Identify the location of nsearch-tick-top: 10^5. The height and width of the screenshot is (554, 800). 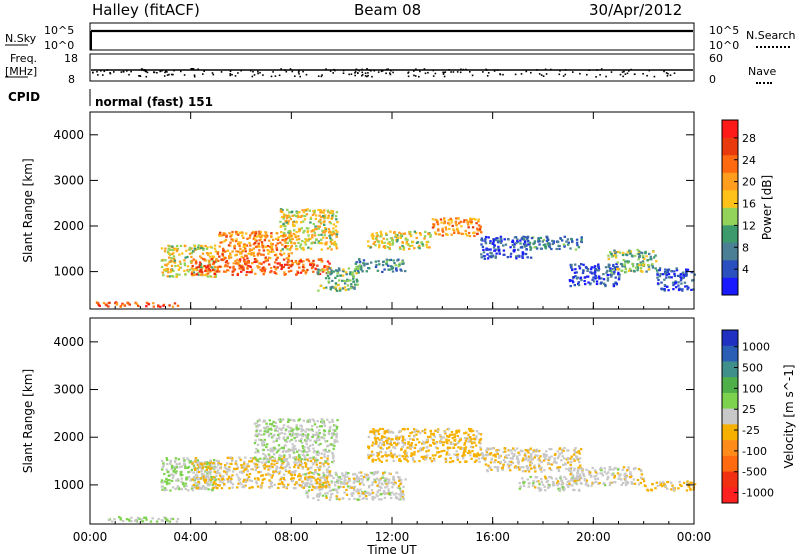
(724, 30).